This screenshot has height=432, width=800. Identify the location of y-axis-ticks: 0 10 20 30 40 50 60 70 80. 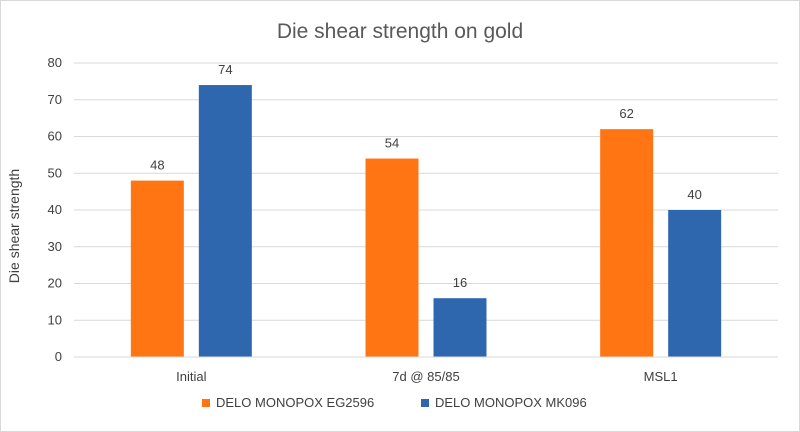
(55, 209).